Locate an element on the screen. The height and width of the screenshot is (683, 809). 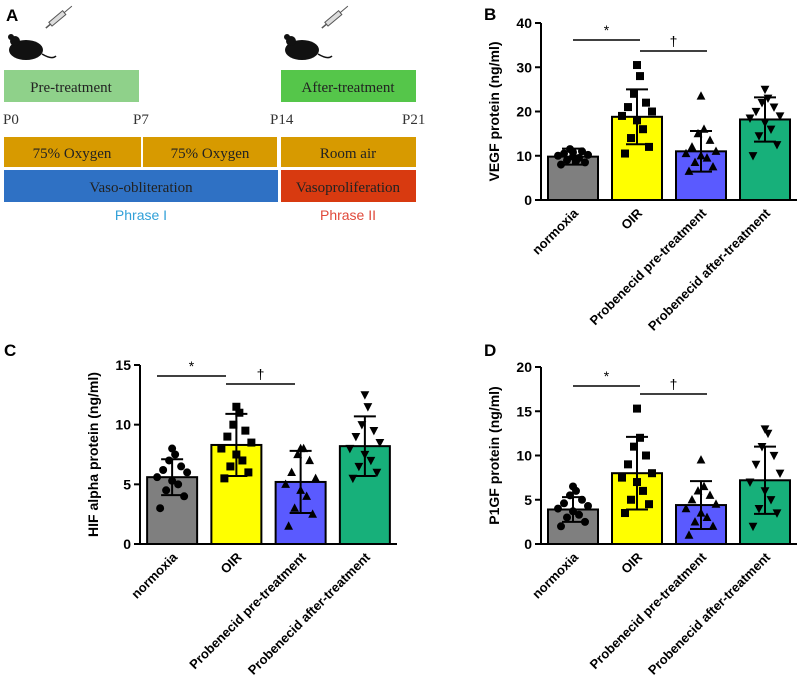
room-air-box is located at coordinates (348, 152).